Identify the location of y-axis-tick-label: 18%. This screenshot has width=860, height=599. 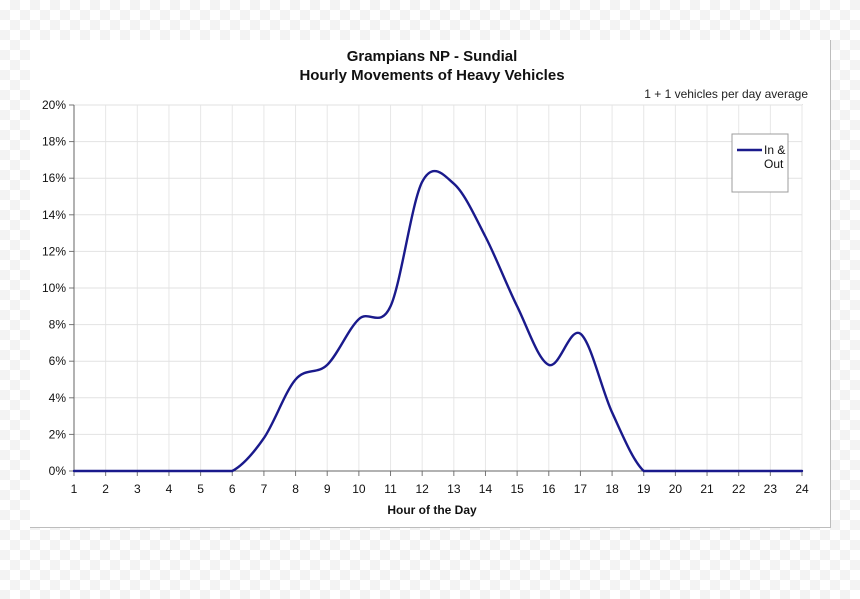
(54, 142).